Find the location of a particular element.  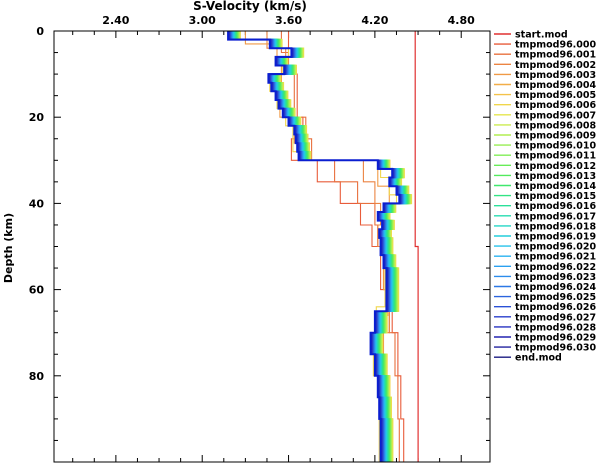

chart-title: S-Velocity (km/s) is located at coordinates (250, 6).